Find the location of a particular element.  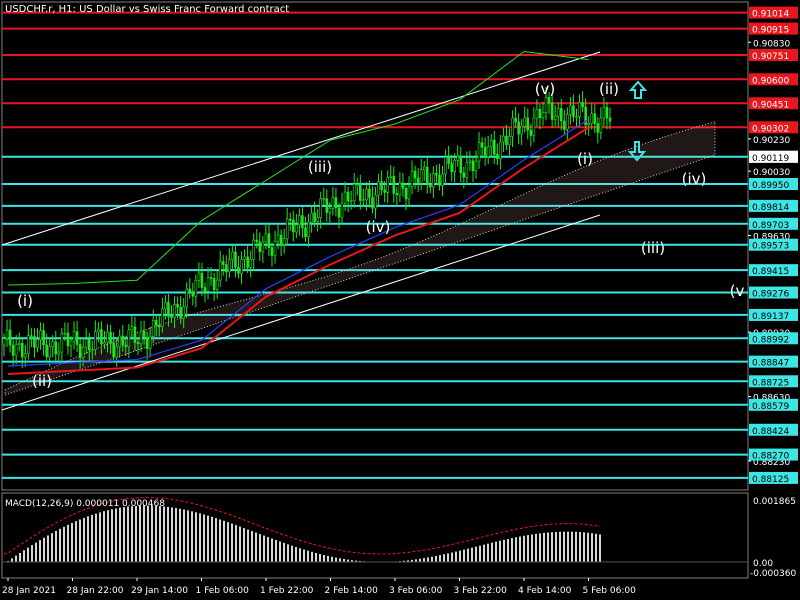

current-price-tag is located at coordinates (773, 156).